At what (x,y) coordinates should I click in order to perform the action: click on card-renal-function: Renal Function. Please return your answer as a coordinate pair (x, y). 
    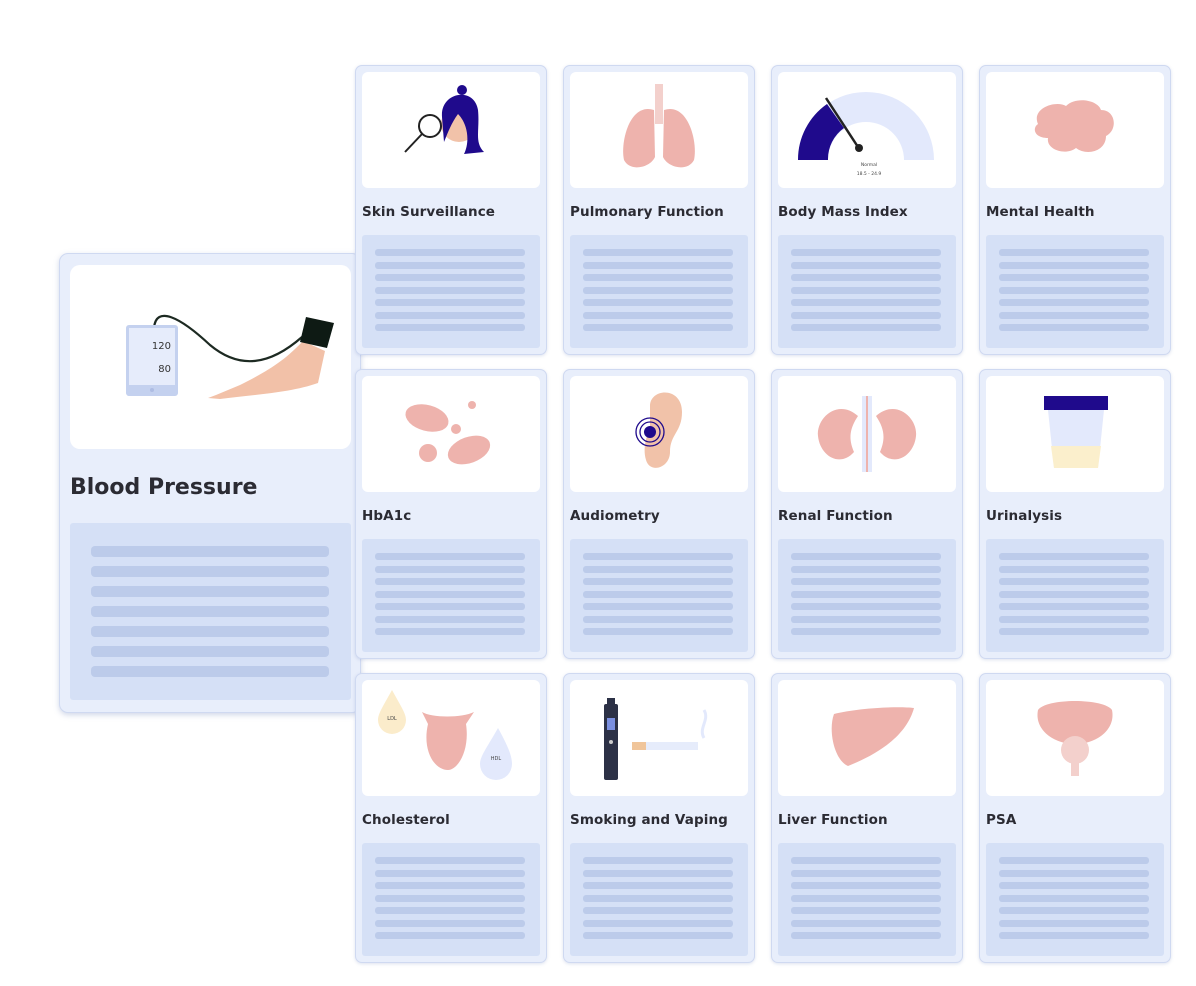
    Looking at the image, I should click on (867, 514).